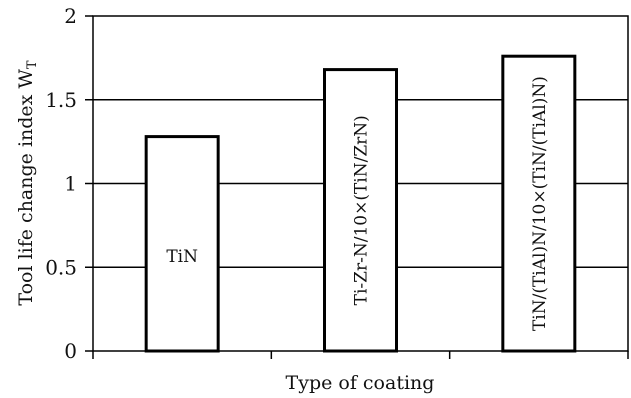  Describe the element at coordinates (360, 355) in the screenshot. I see `x-axis-ticks` at that location.